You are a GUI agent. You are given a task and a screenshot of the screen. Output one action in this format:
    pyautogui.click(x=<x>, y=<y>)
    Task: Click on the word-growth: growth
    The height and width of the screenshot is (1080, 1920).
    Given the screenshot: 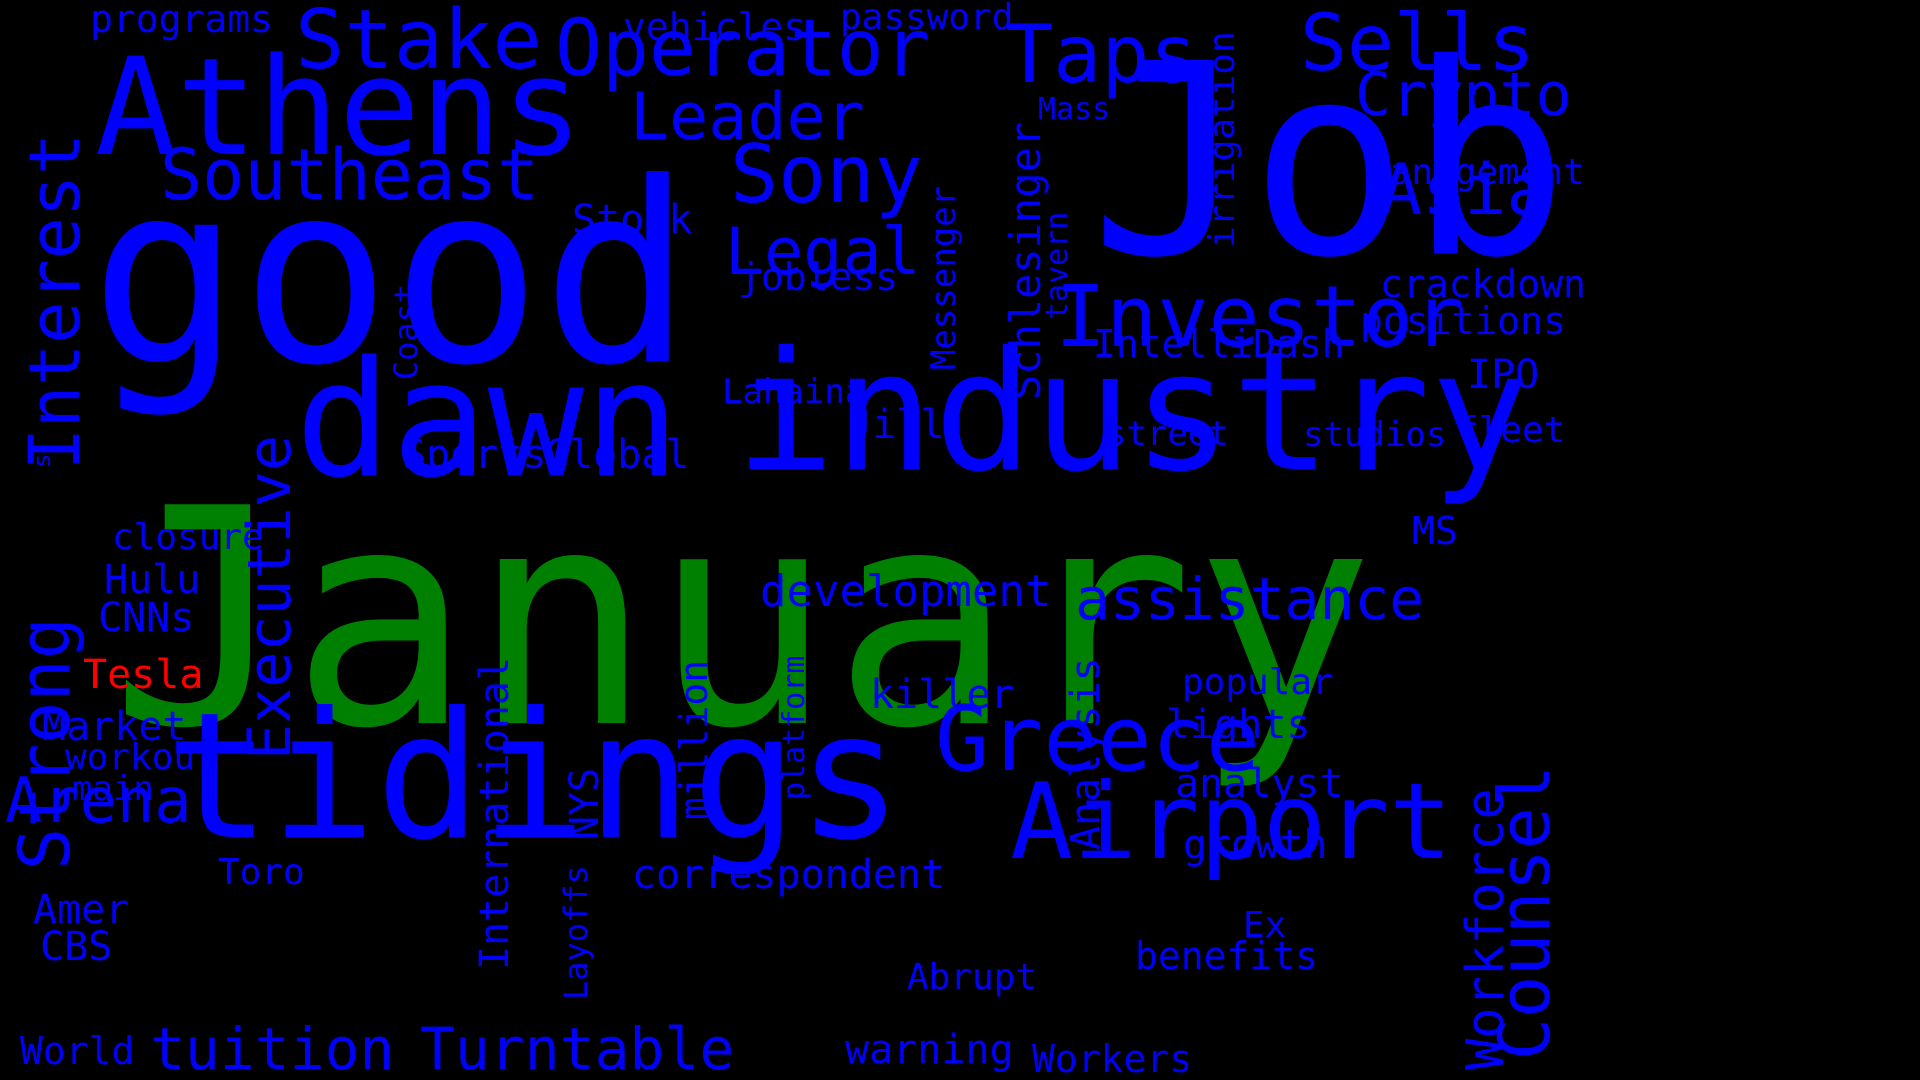 What is the action you would take?
    pyautogui.click(x=1255, y=845)
    